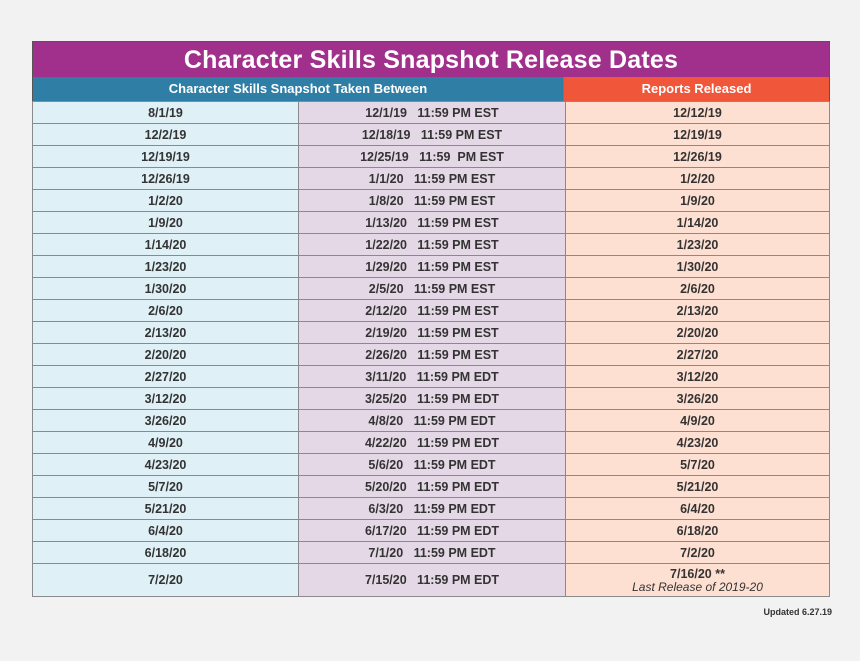 The width and height of the screenshot is (860, 661). What do you see at coordinates (431, 59) in the screenshot?
I see `page-title: Character Skills Snapshot Release Dates` at bounding box center [431, 59].